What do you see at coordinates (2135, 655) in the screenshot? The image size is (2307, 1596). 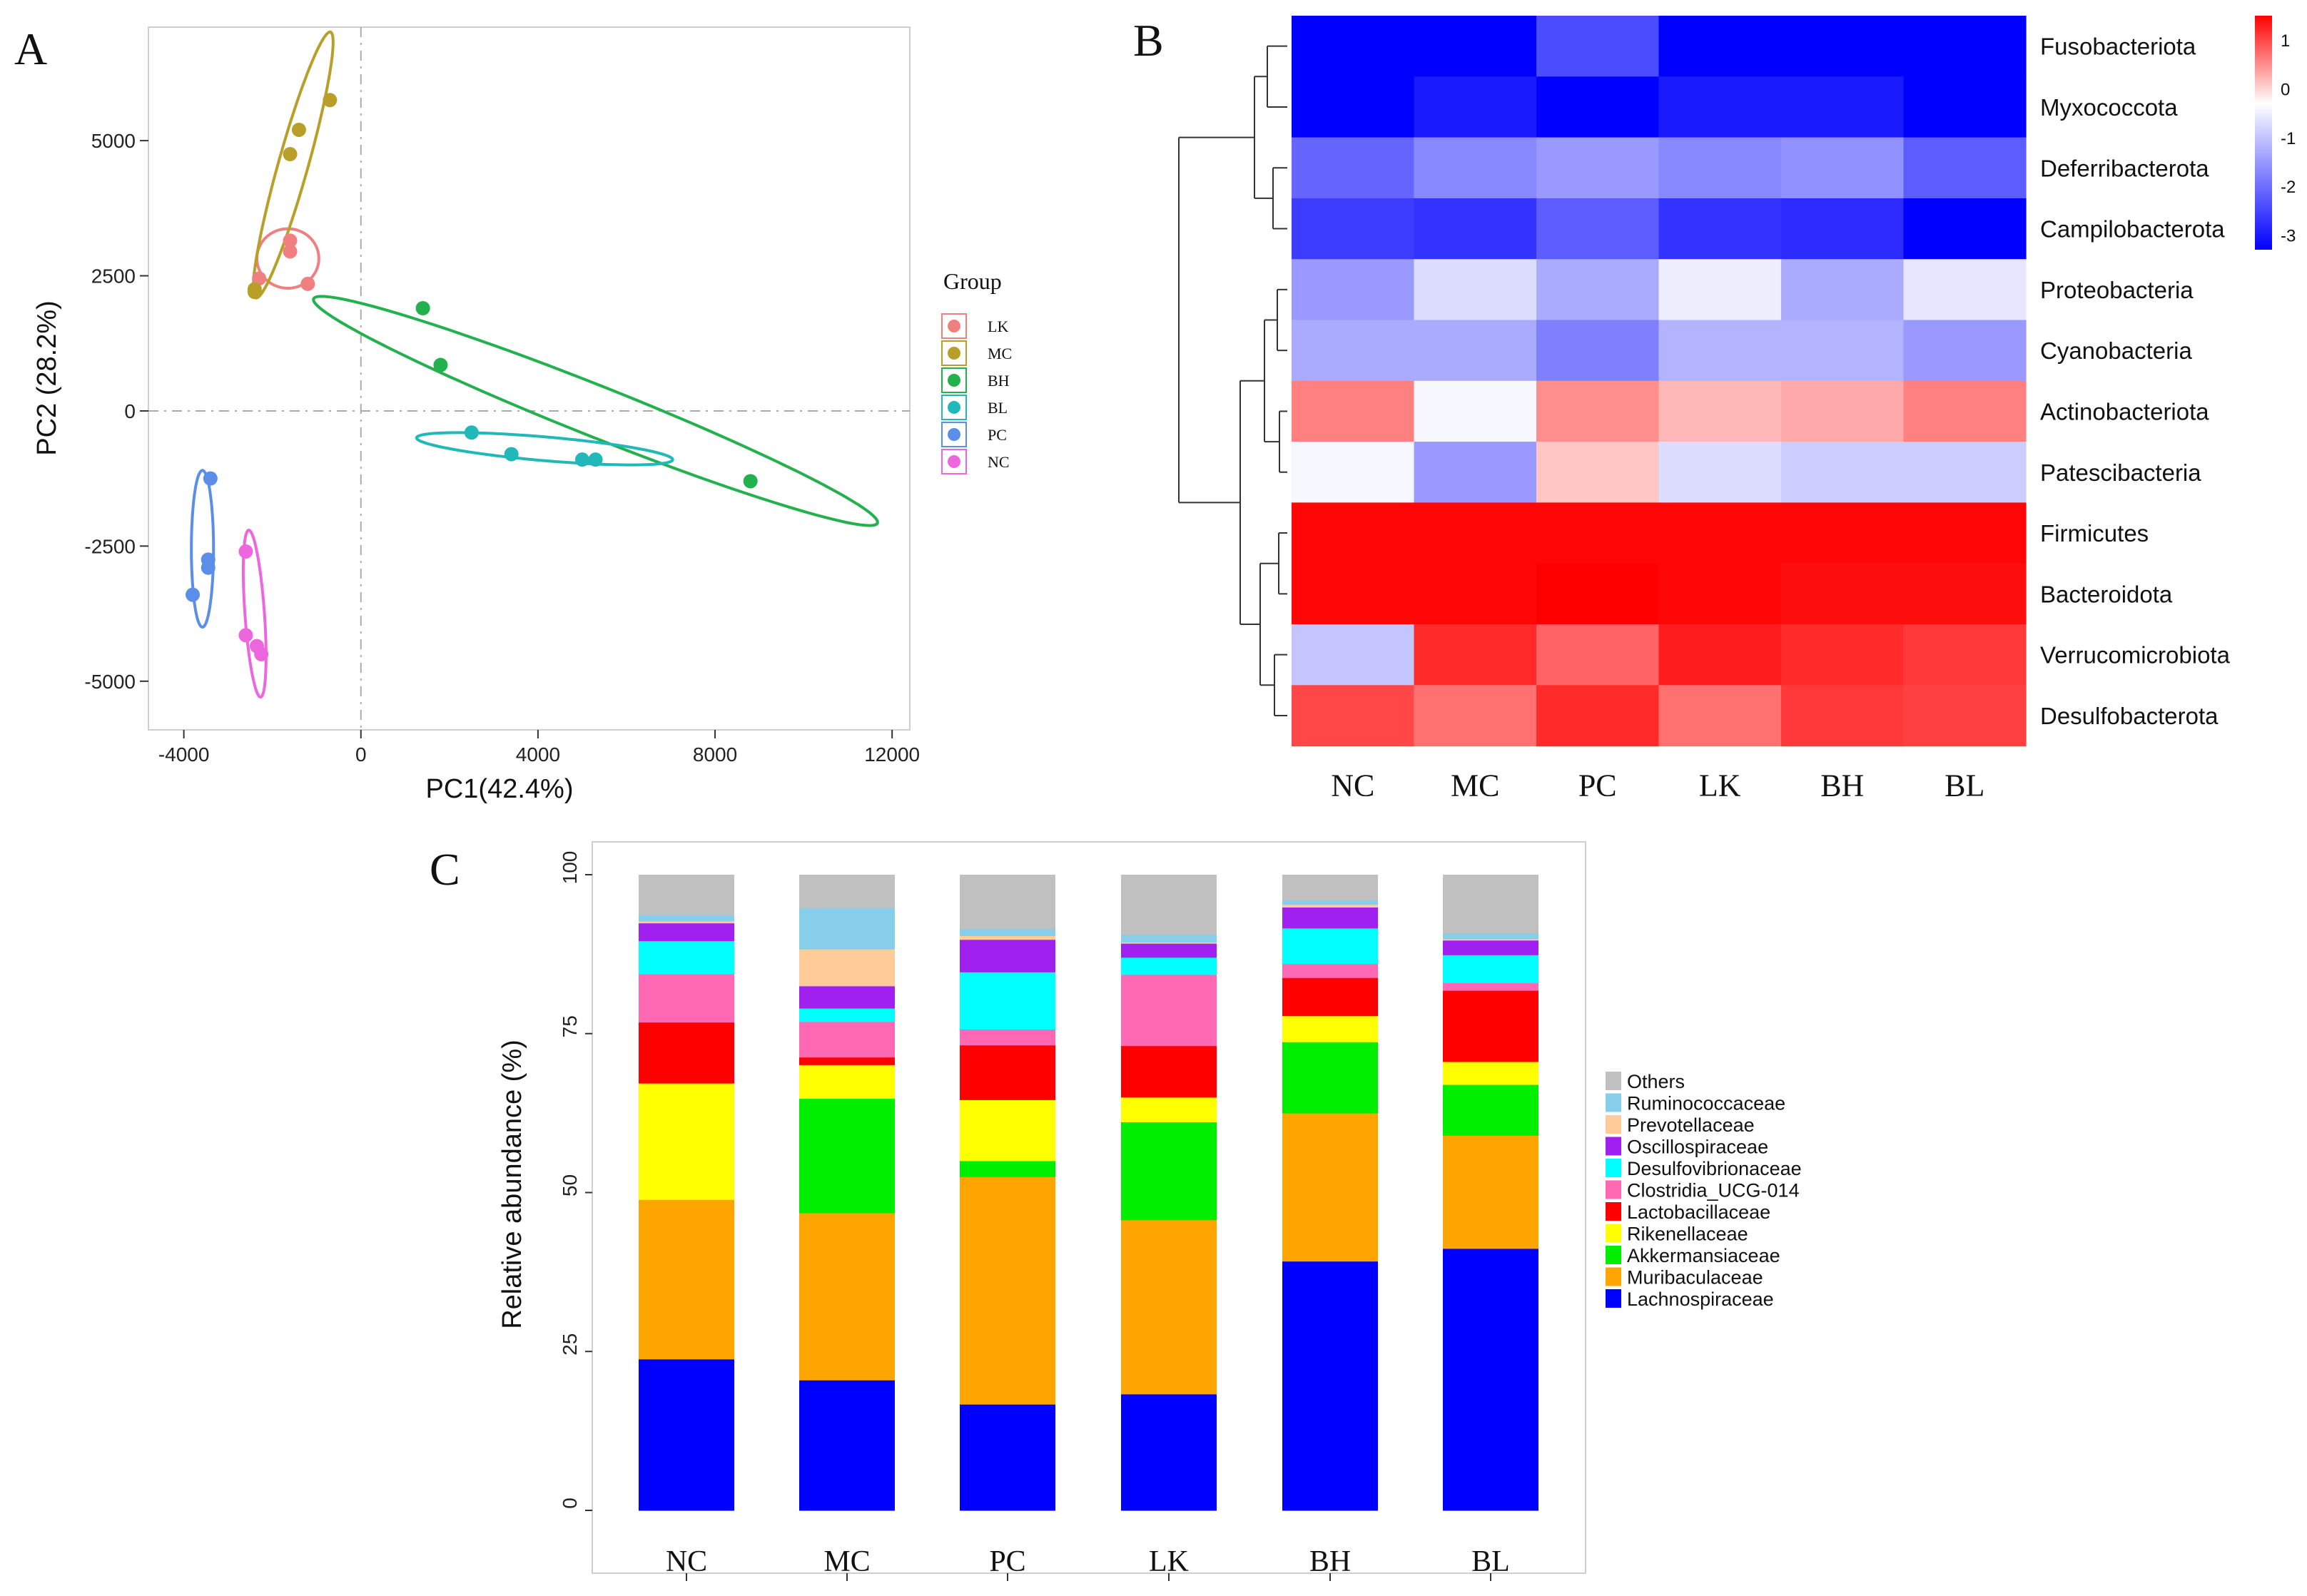 I see `heatmap-row-label: Verrucomicrobiota` at bounding box center [2135, 655].